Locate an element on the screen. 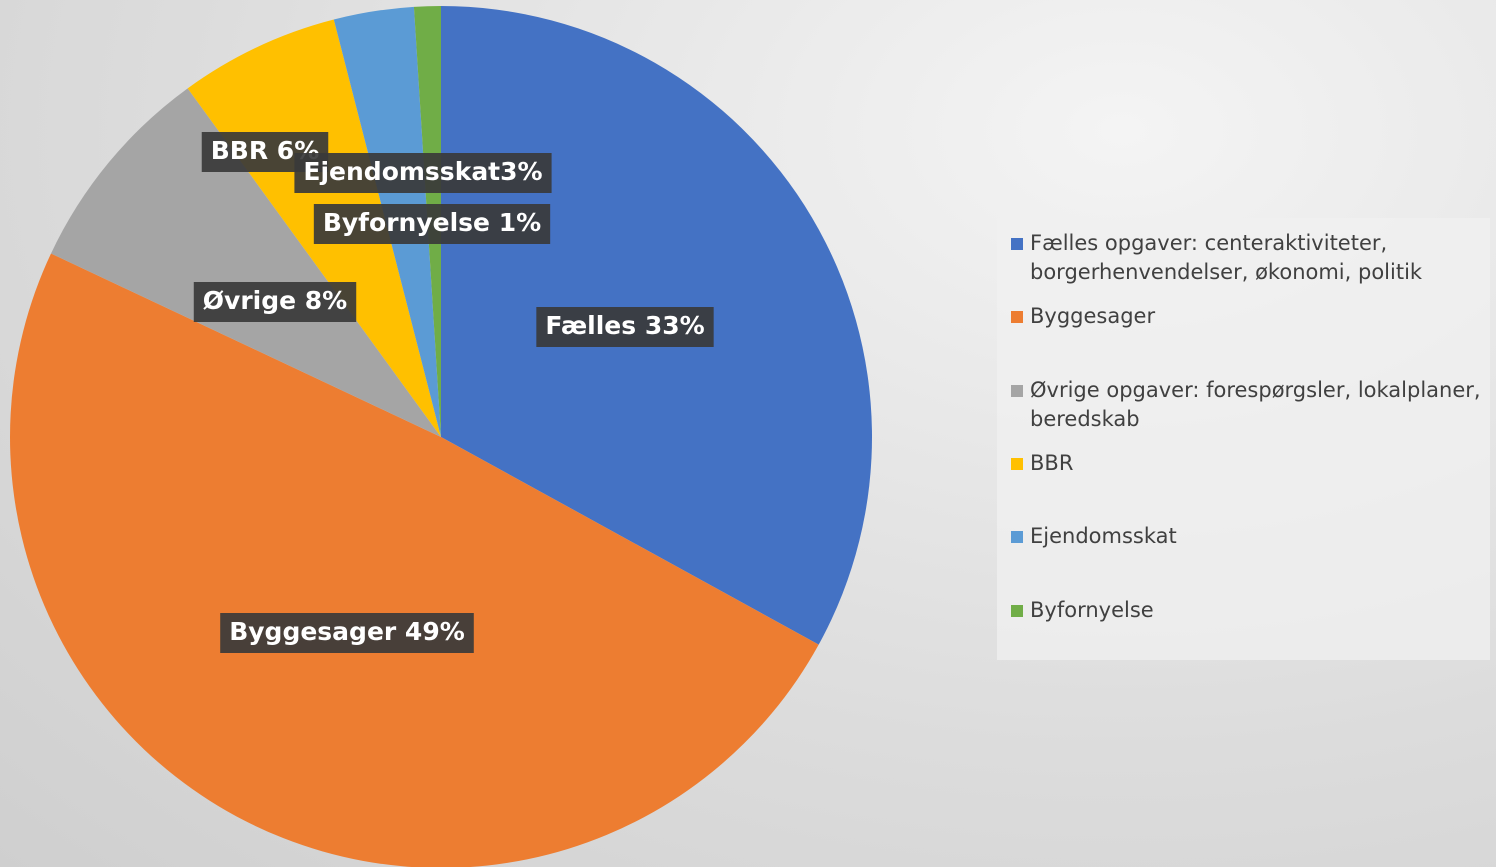 This screenshot has height=867, width=1496. legend-label: Byfornyelse is located at coordinates (1092, 609).